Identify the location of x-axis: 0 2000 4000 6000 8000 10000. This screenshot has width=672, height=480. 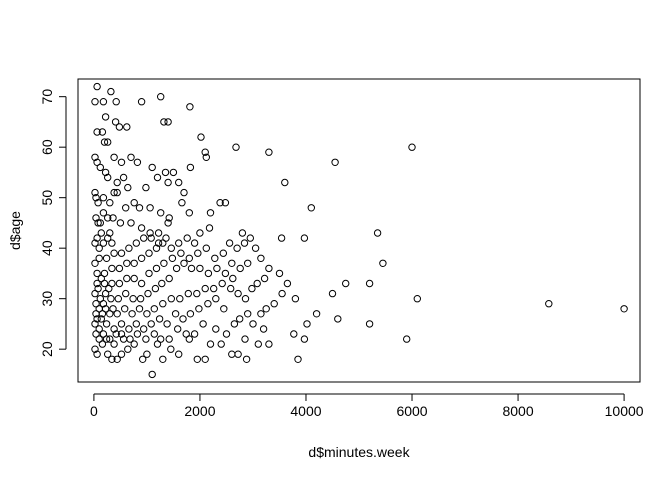
(367, 406).